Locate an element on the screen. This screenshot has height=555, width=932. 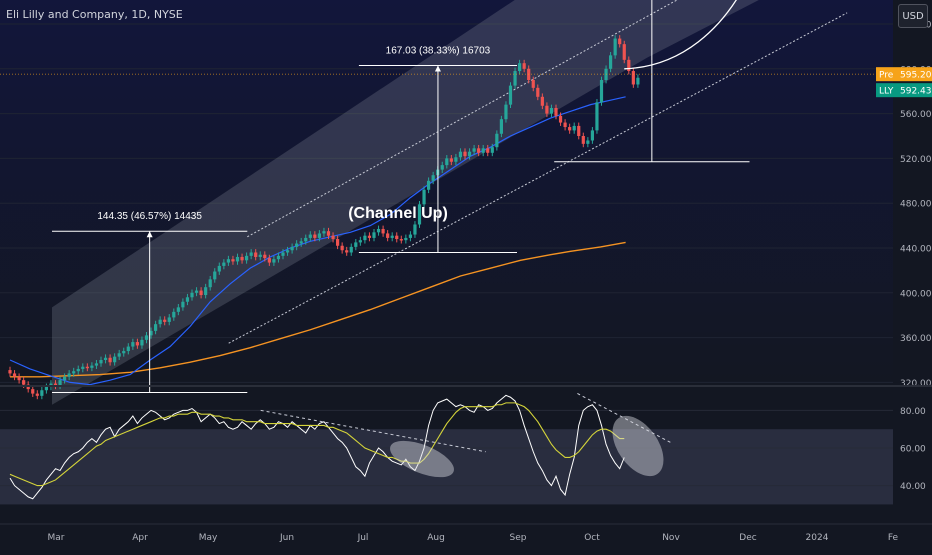
time-axis: Mar Apr May Jun Jul Aug Sep Oct Nov Dec 2024 Fe is located at coordinates (466, 533).